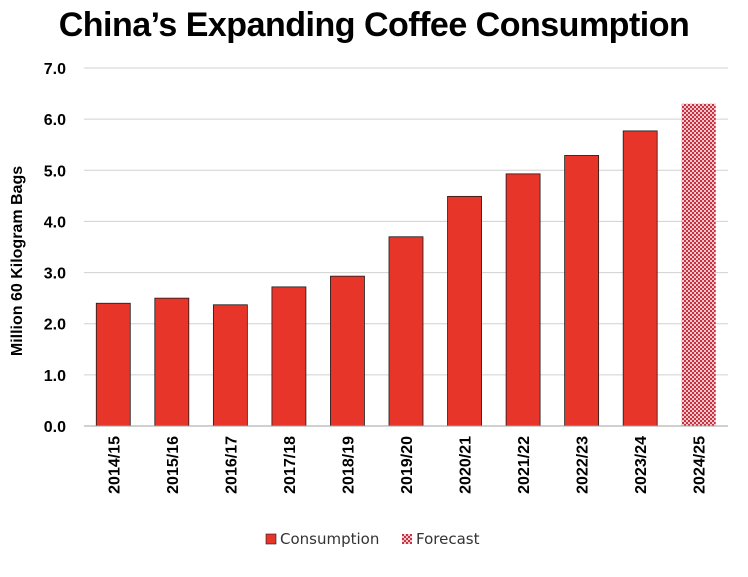  Describe the element at coordinates (407, 465) in the screenshot. I see `x-tick-label: 2019/20` at that location.